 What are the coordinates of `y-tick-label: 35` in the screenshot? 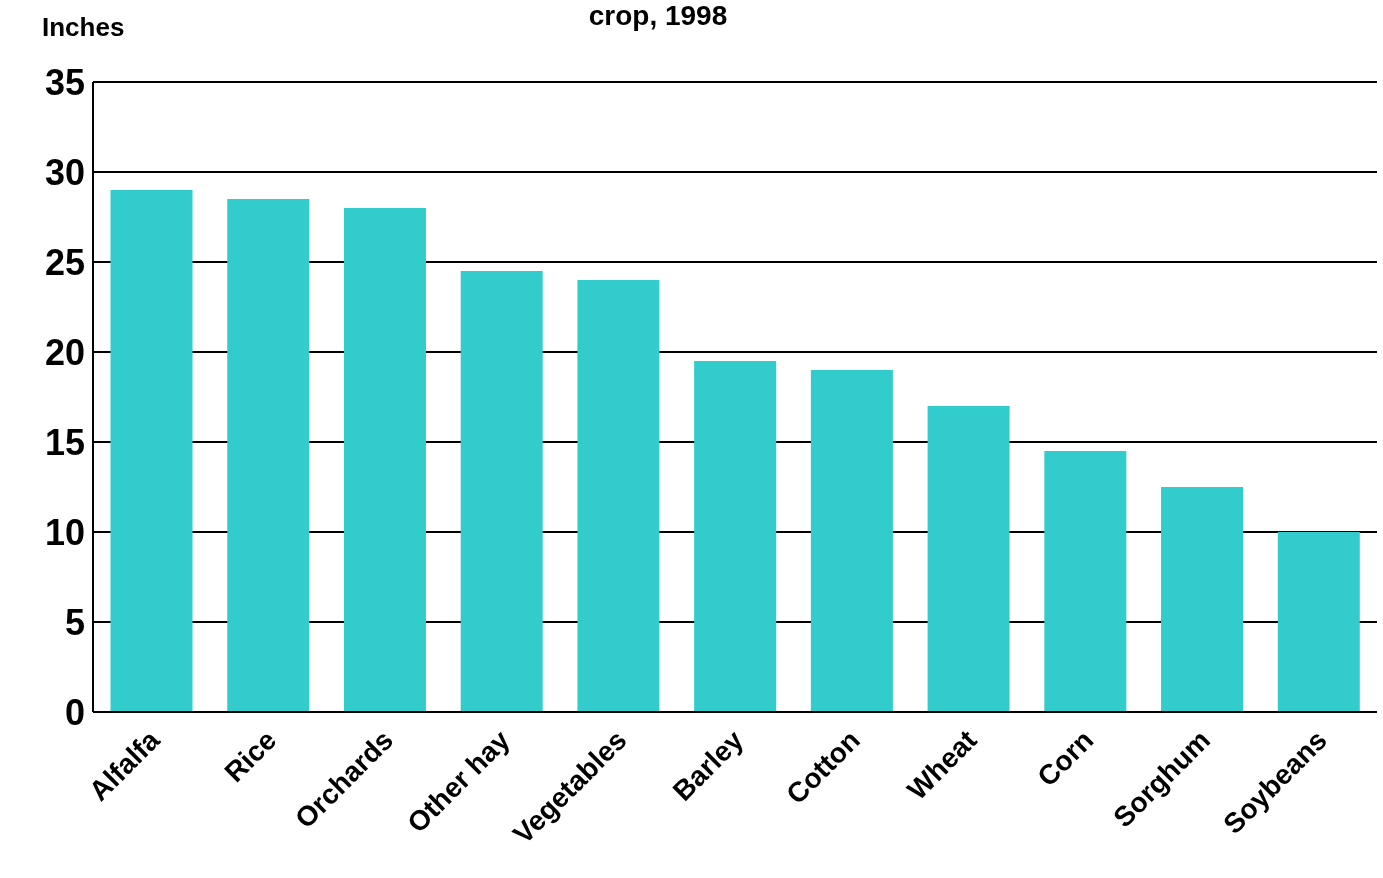 It's located at (64, 82).